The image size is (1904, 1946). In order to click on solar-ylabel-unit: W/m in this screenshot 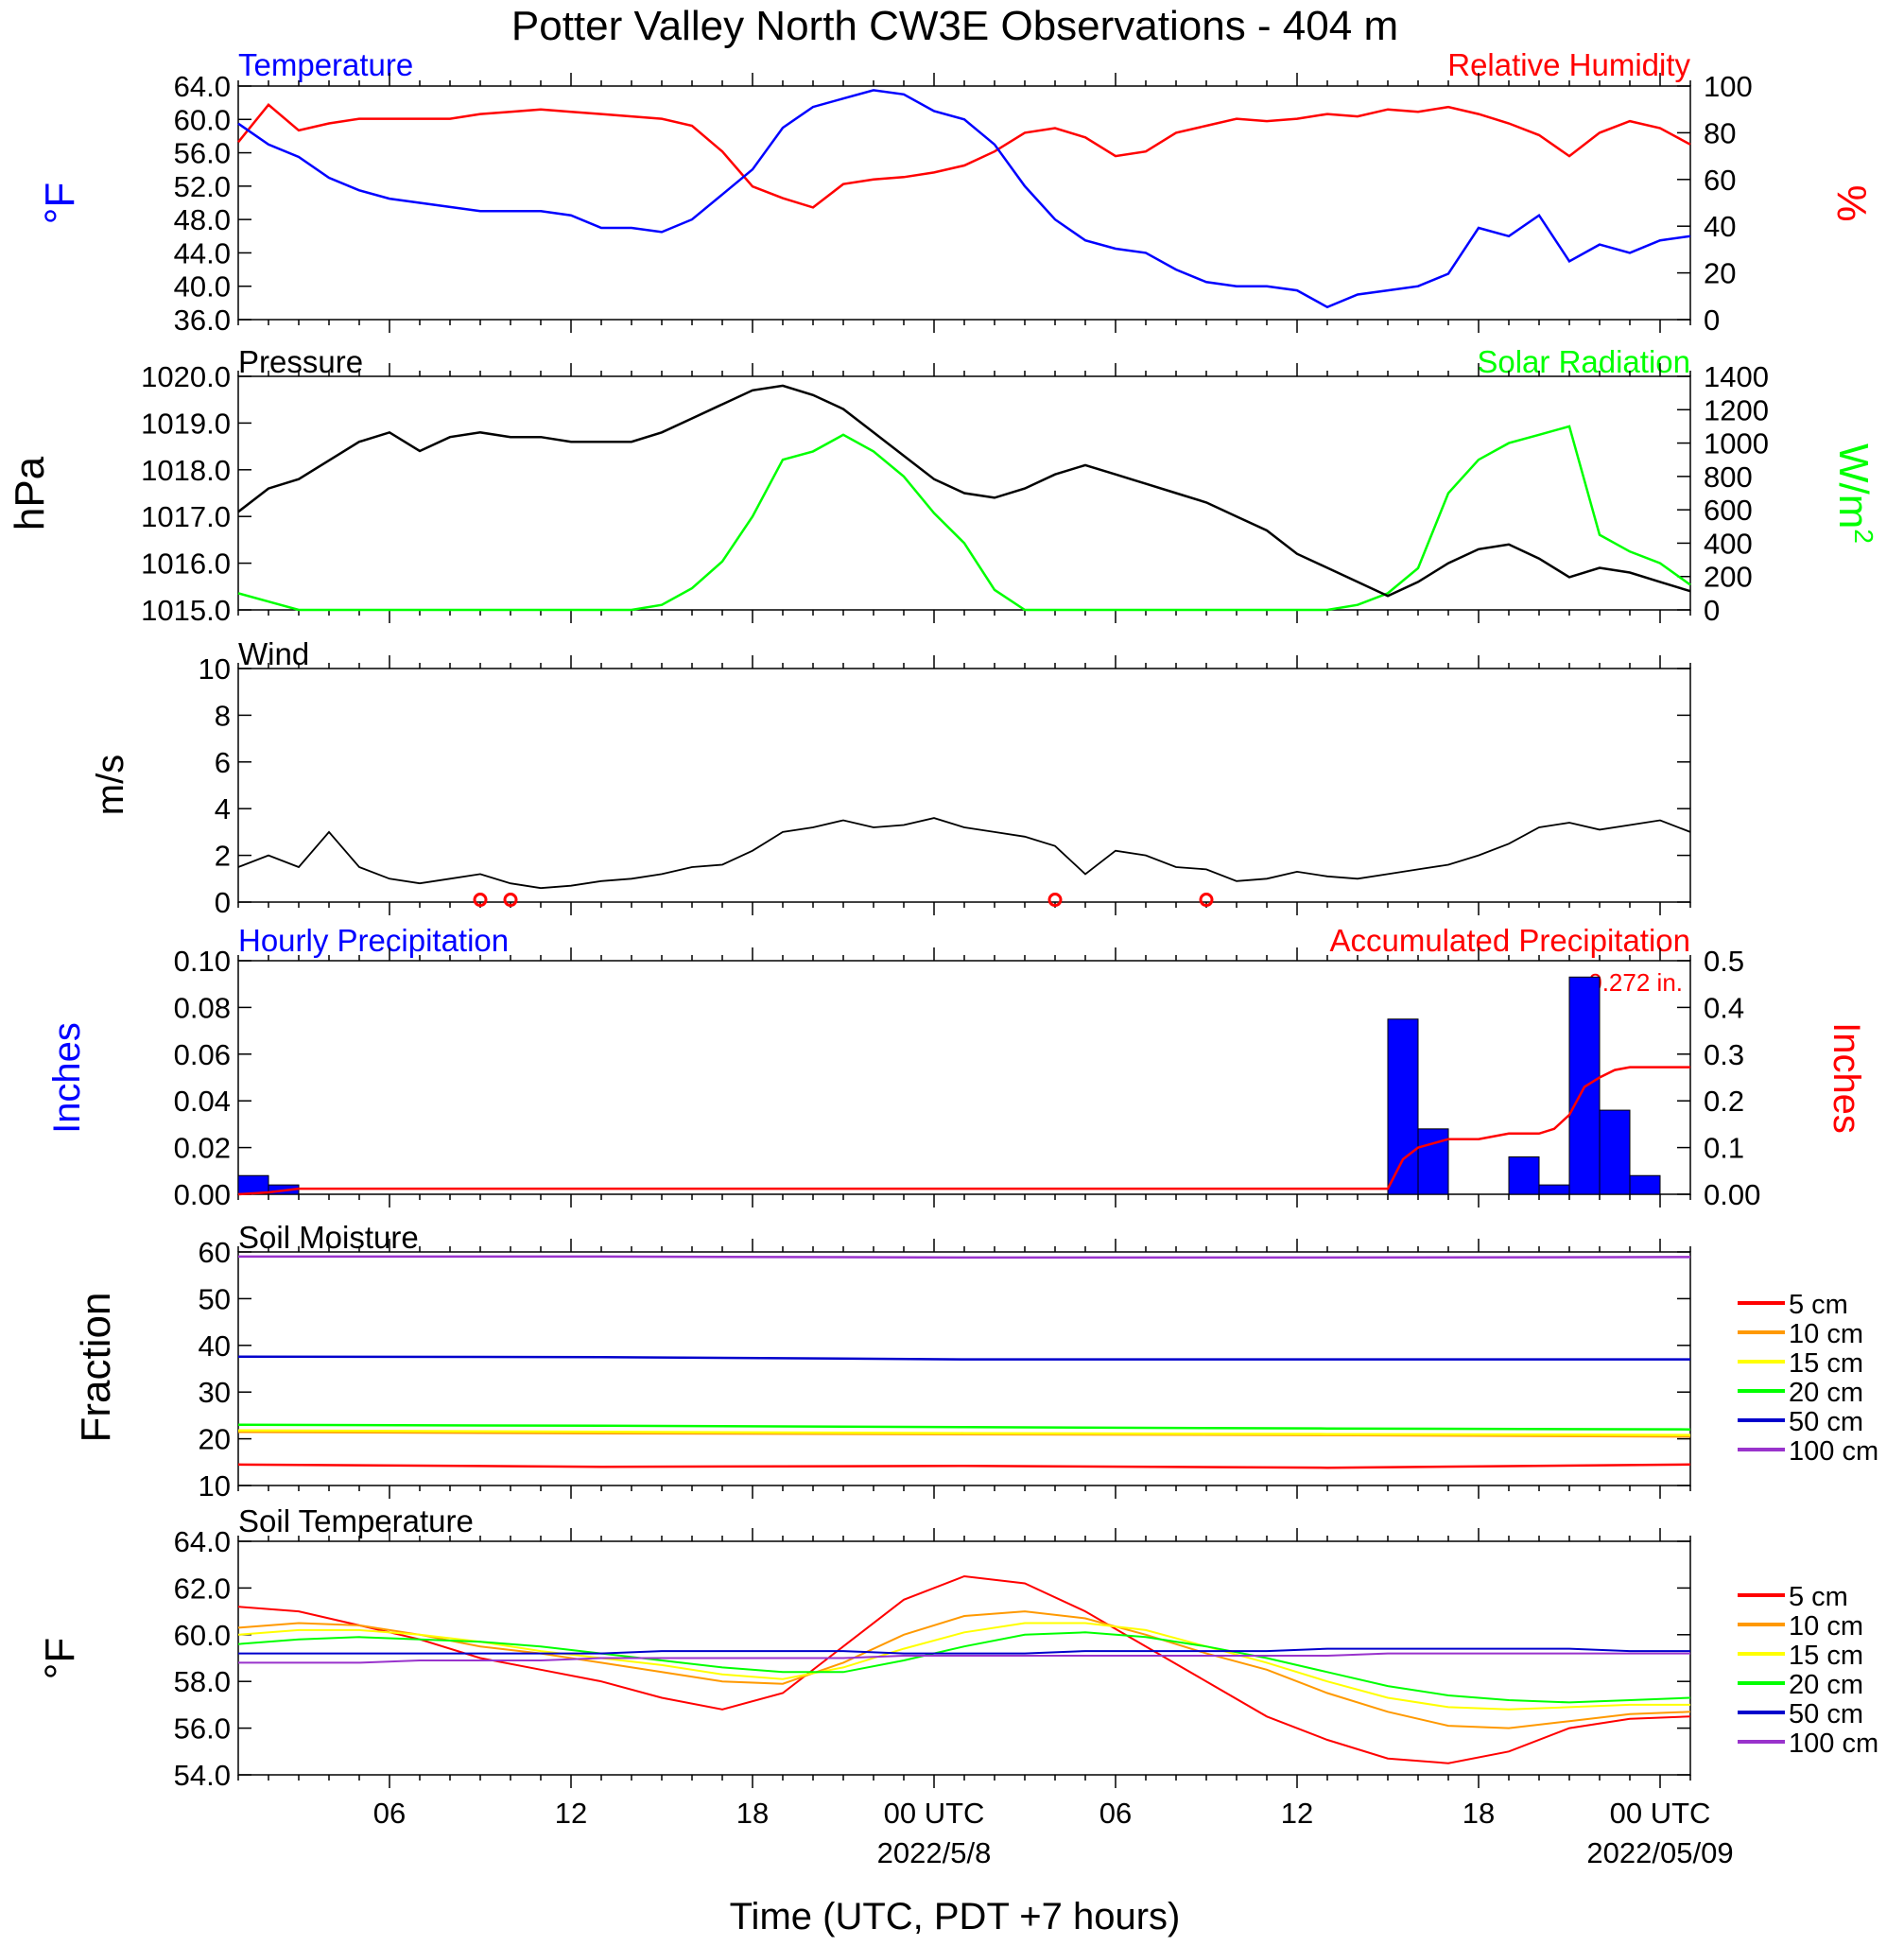, I will do `click(1853, 486)`.